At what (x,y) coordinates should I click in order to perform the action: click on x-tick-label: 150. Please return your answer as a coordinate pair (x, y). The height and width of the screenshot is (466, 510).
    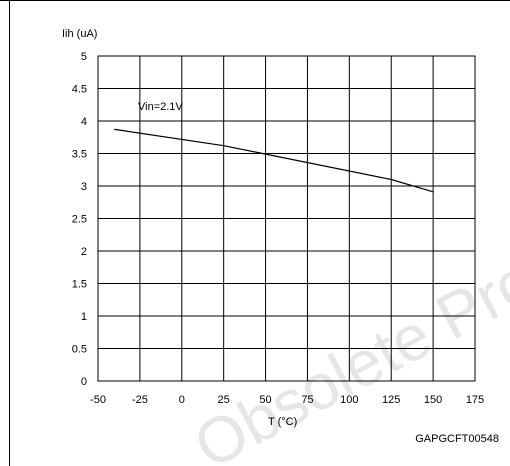
    Looking at the image, I should click on (433, 400).